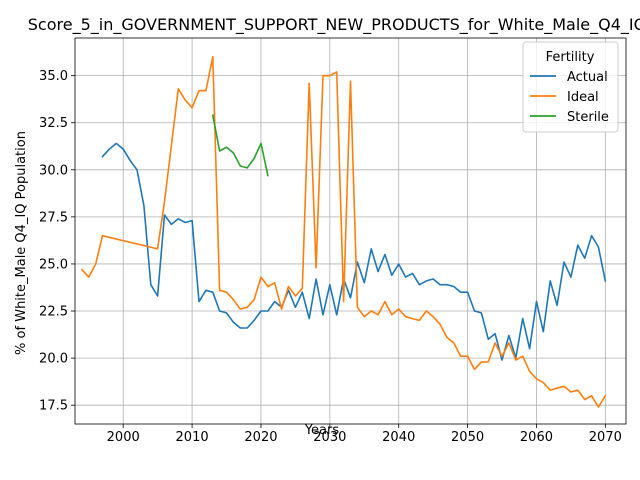 The height and width of the screenshot is (480, 640). I want to click on legend-box, so click(570, 87).